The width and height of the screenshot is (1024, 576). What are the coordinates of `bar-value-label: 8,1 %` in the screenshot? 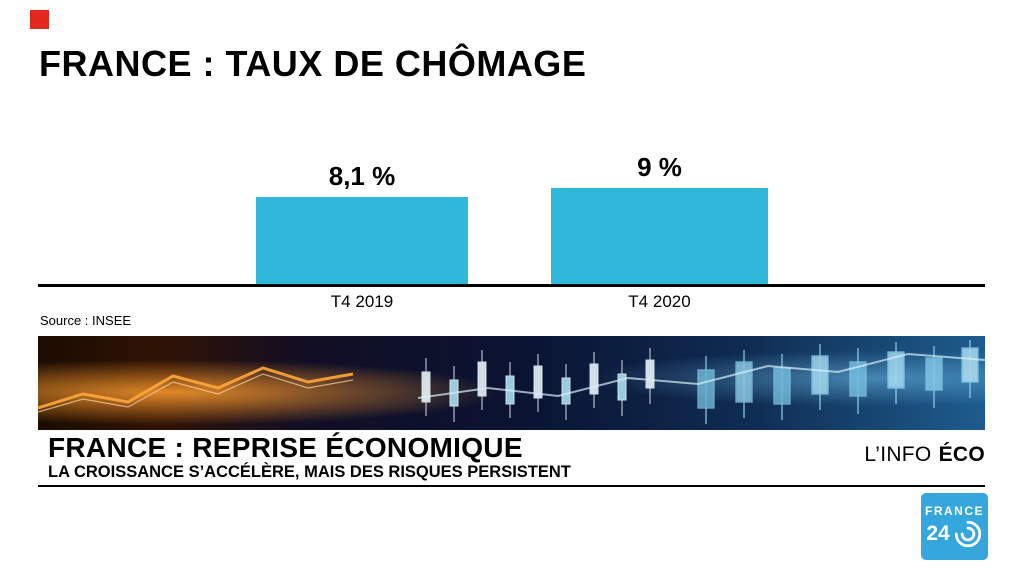 It's located at (362, 176).